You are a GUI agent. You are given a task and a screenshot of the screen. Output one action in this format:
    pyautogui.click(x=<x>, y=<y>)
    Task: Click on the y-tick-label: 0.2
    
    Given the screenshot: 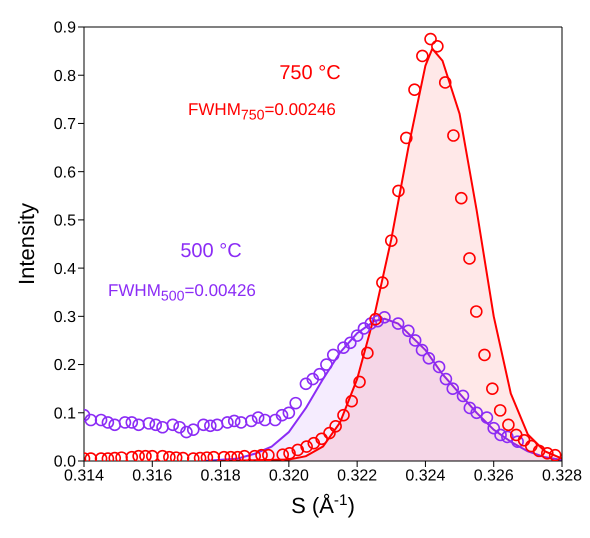 What is the action you would take?
    pyautogui.click(x=65, y=365)
    